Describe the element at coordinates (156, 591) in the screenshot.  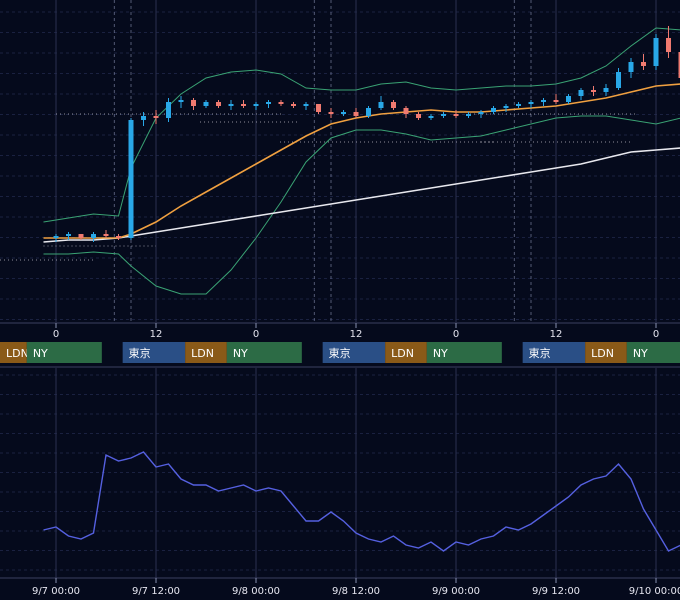
I see `date-tick-label: 9/7 12:00` at that location.